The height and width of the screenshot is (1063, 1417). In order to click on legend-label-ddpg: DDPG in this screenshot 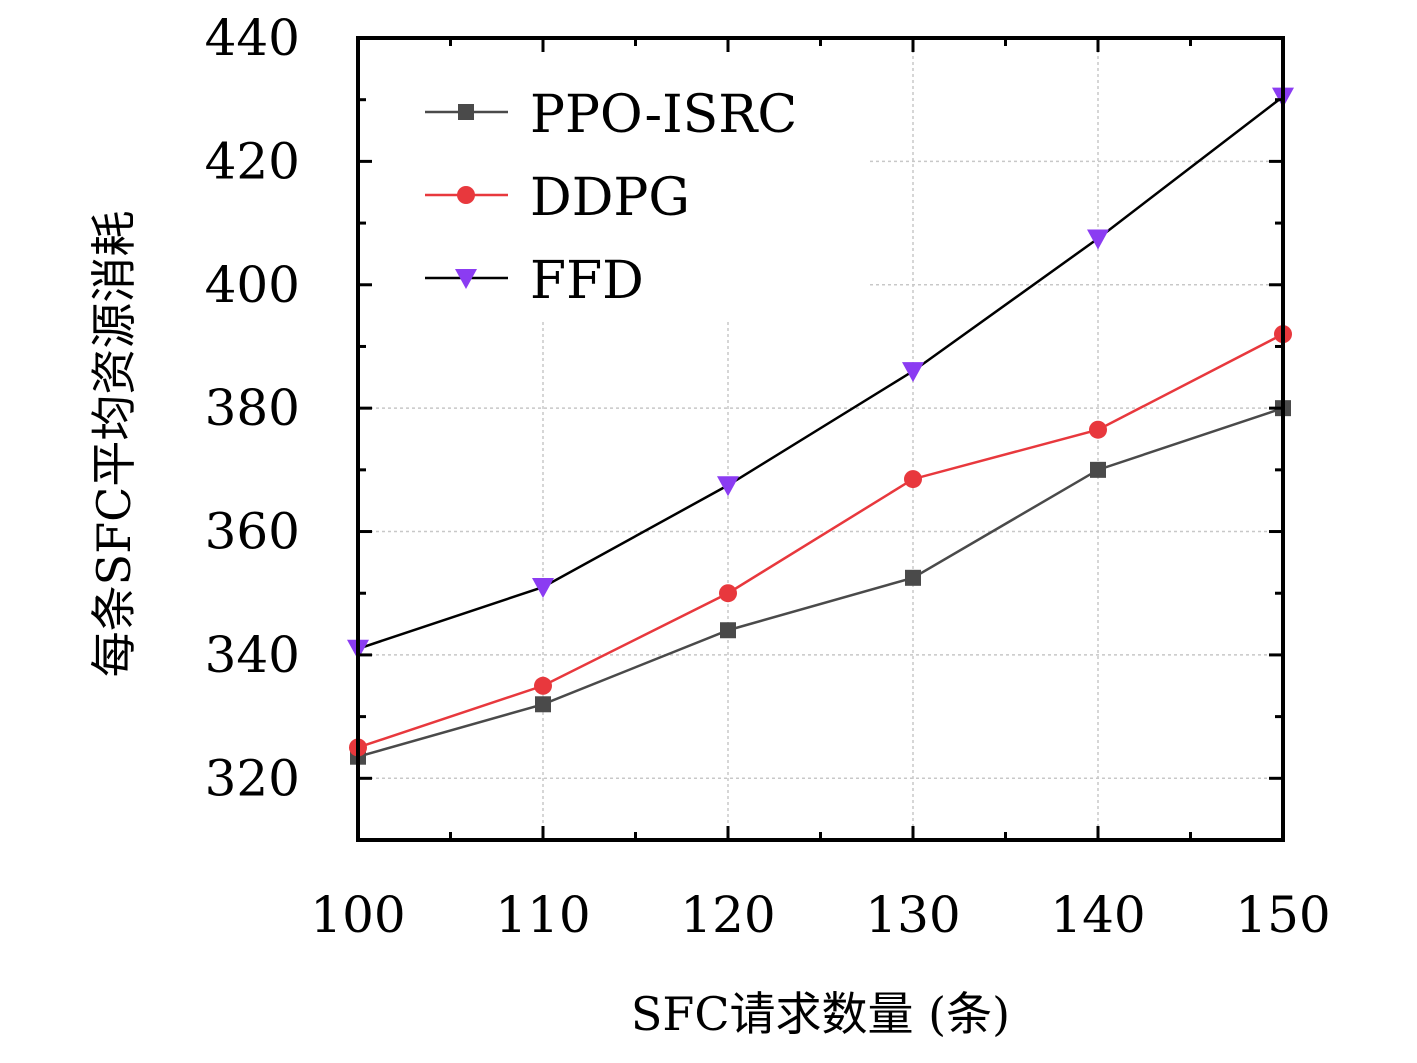, I will do `click(610, 198)`.